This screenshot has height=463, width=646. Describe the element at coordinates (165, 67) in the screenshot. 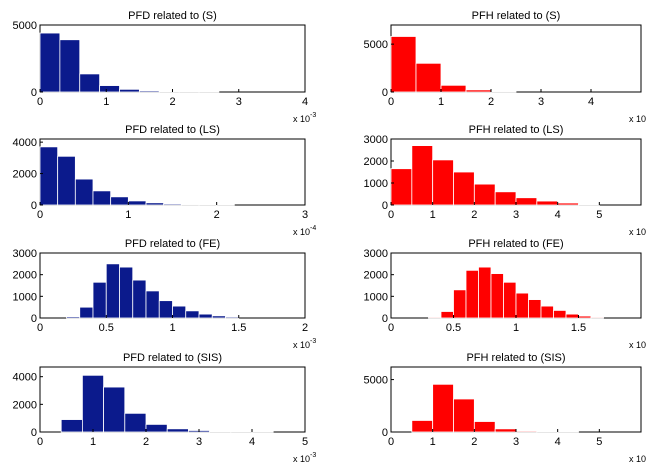

I see `histogram-panel: 0 1 2 3 4 0 5000 PFD related to (S) x 10 -3` at that location.